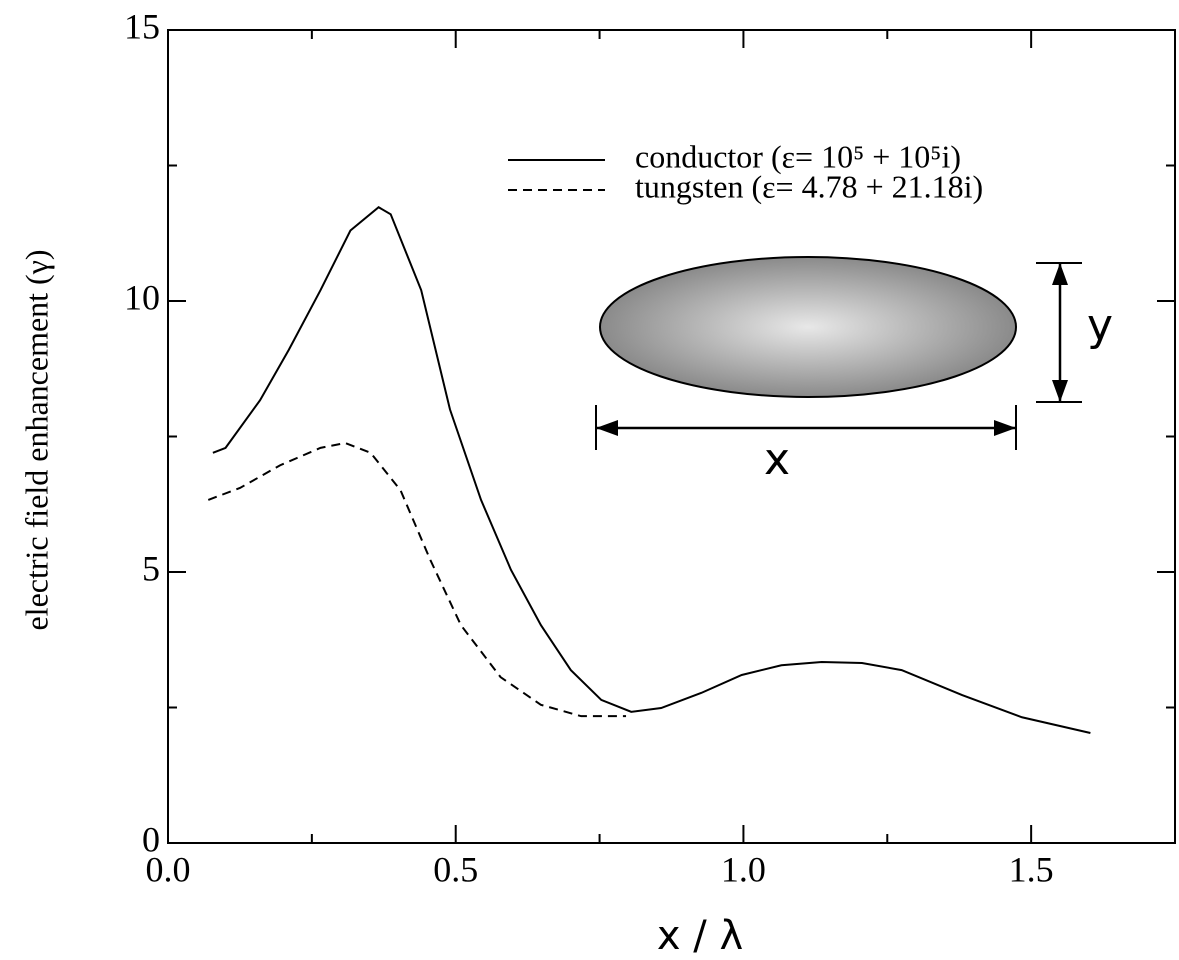 This screenshot has width=1179, height=960. What do you see at coordinates (1031, 869) in the screenshot?
I see `x-tick-label: 1.5` at bounding box center [1031, 869].